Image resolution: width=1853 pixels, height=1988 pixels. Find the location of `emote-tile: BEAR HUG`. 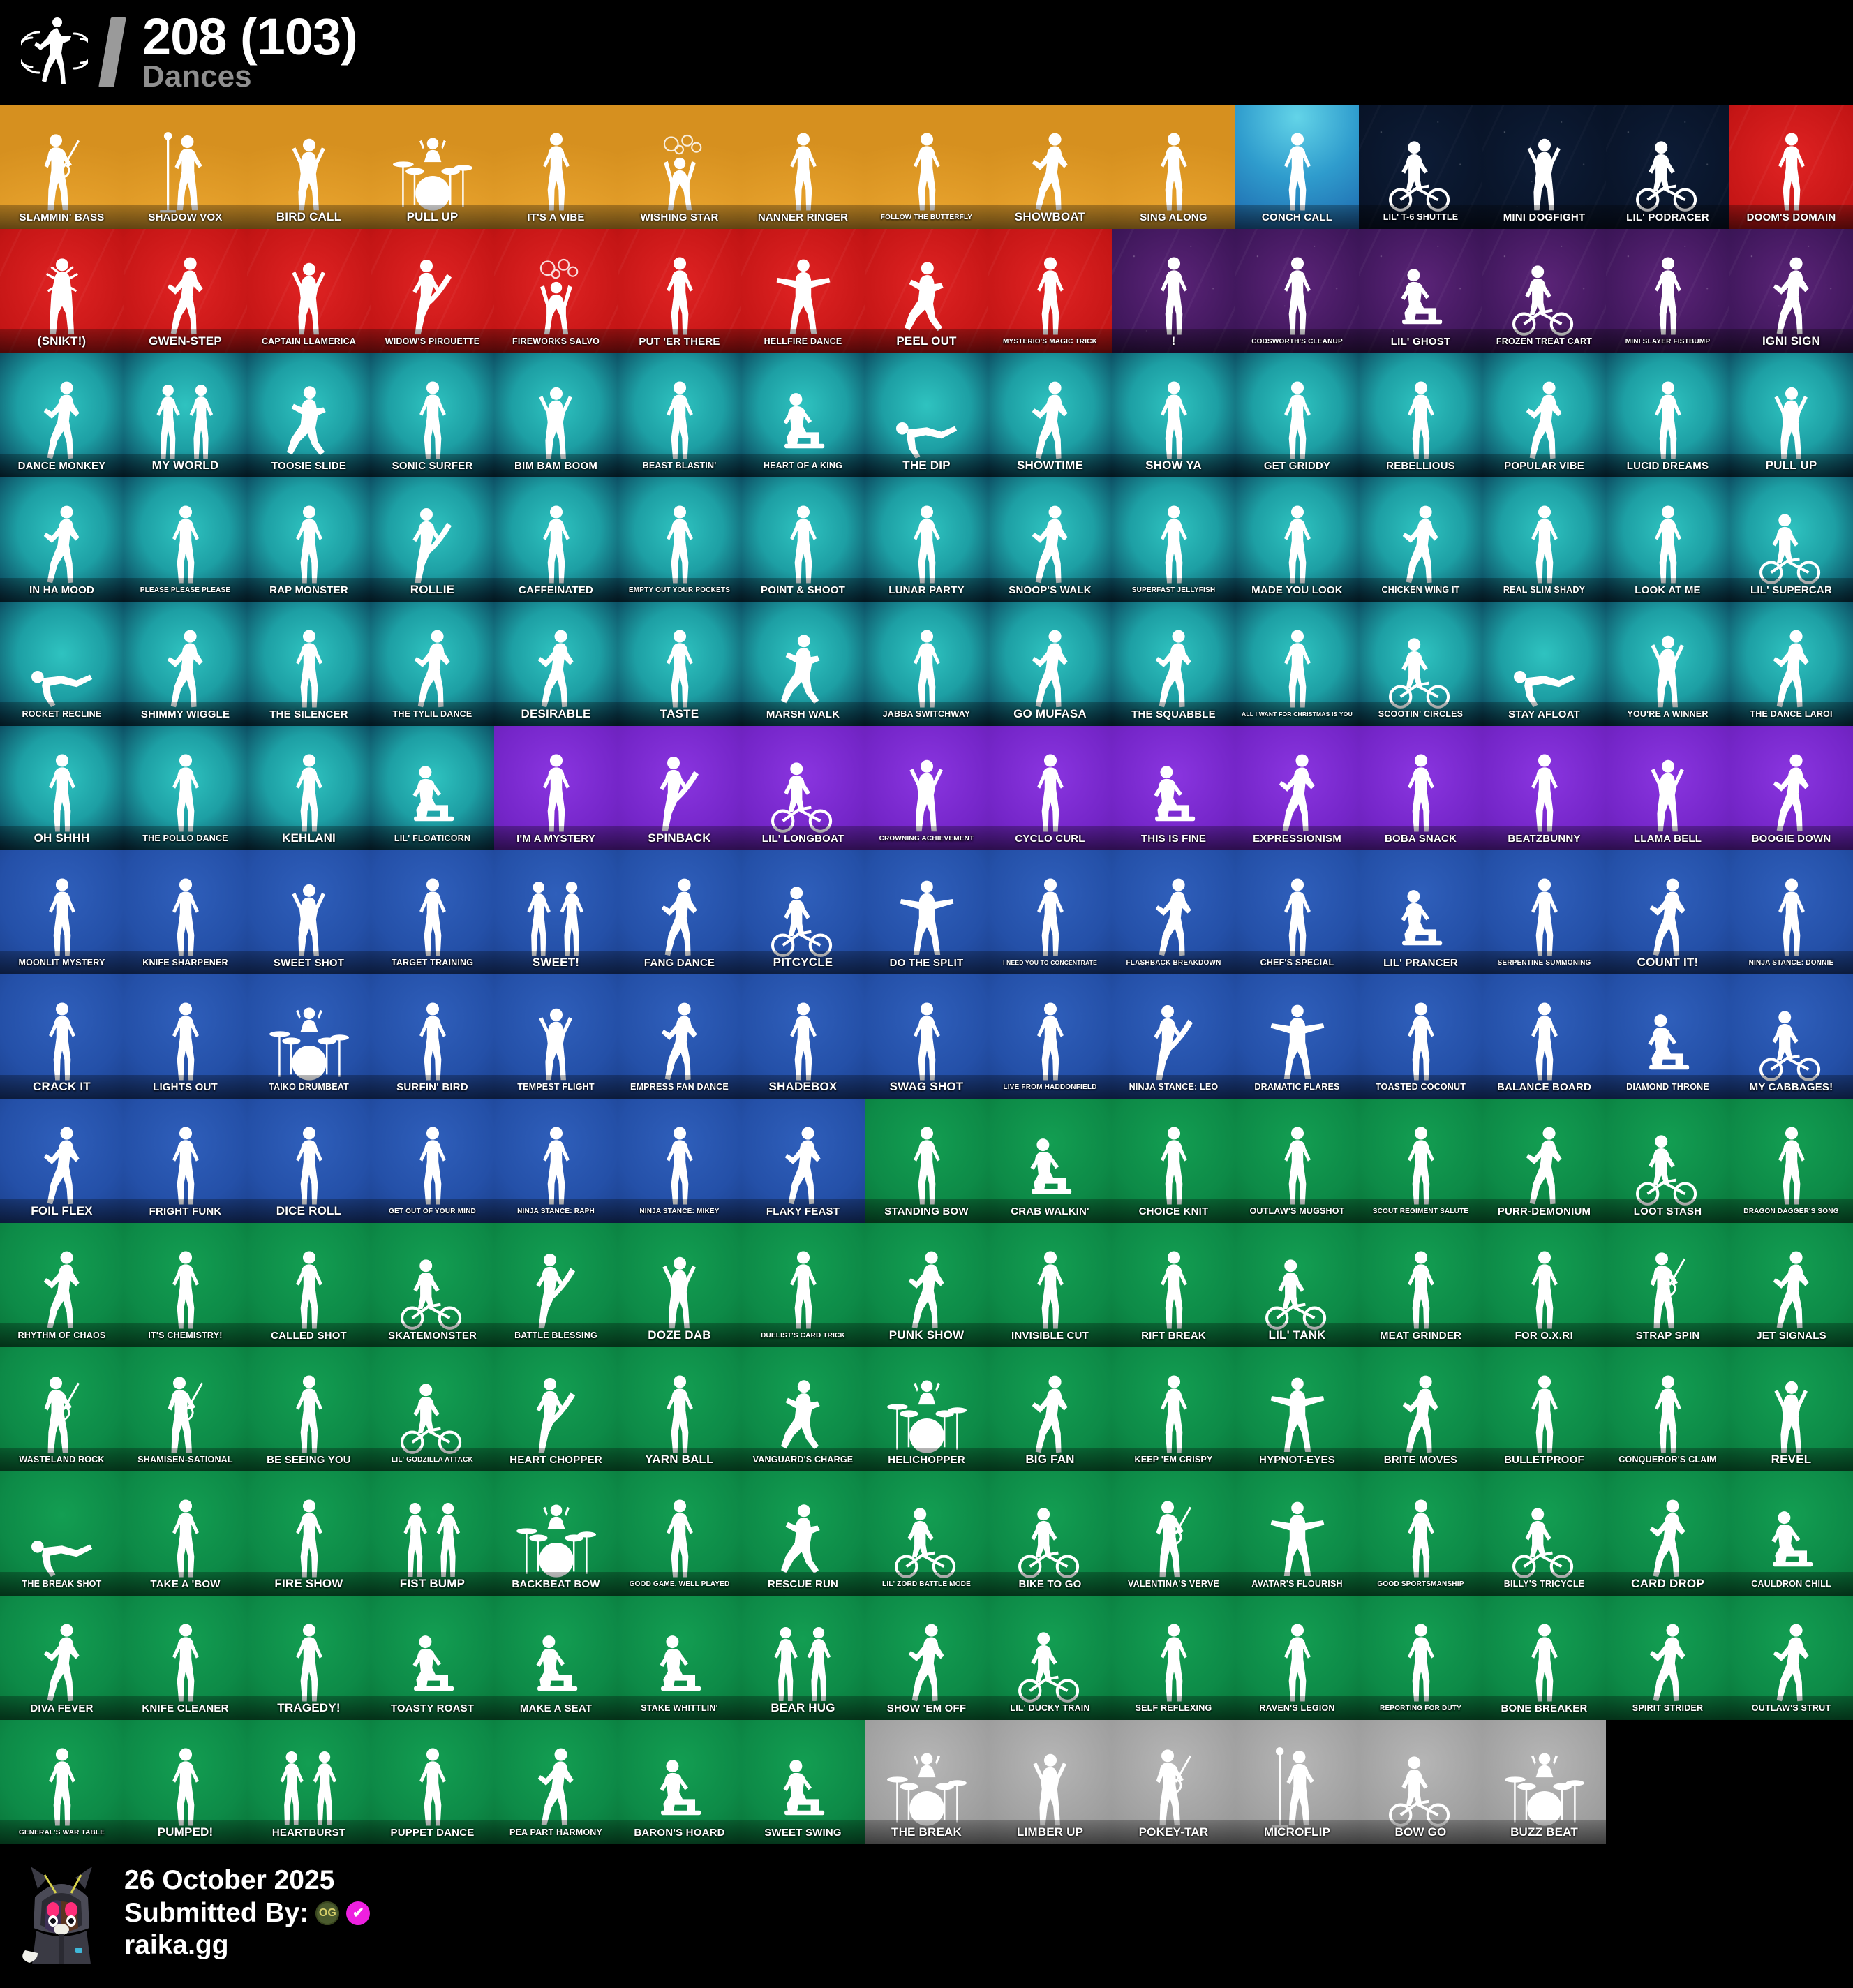

emote-tile: BEAR HUG is located at coordinates (803, 1658).